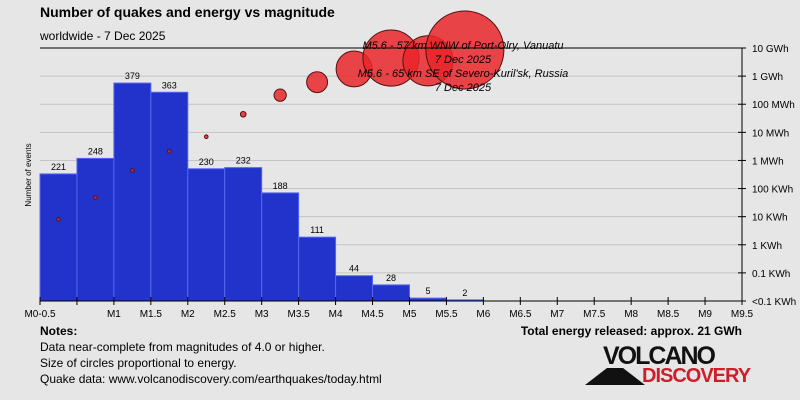 This screenshot has height=400, width=800. I want to click on x-tick-label: M6, so click(483, 314).